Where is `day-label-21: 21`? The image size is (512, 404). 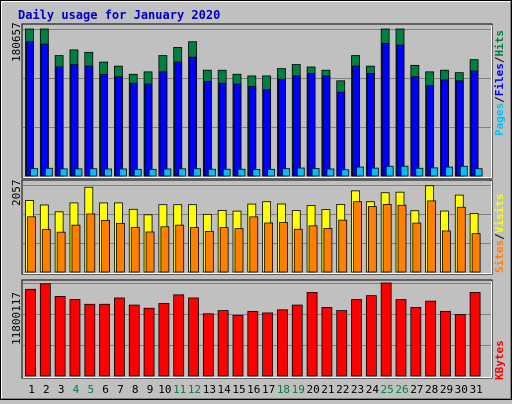 day-label-21: 21 is located at coordinates (327, 389).